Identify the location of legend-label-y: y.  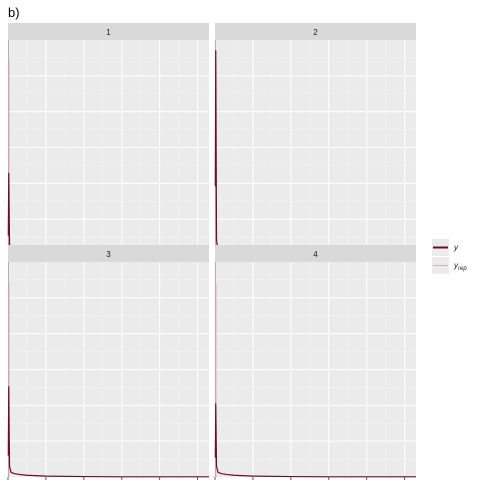
(456, 247).